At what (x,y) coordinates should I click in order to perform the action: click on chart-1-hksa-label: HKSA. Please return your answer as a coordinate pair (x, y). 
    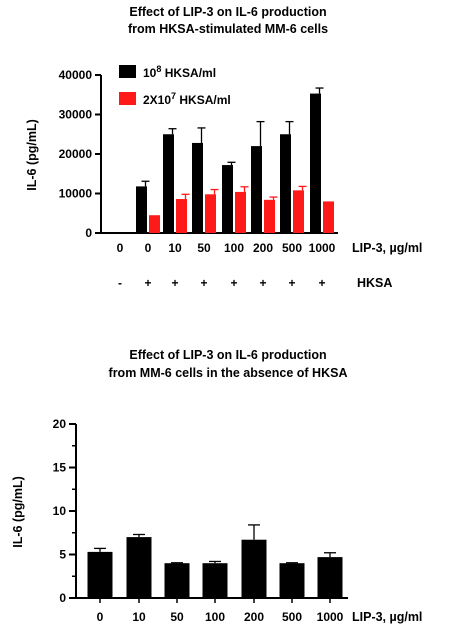
    Looking at the image, I should click on (374, 283).